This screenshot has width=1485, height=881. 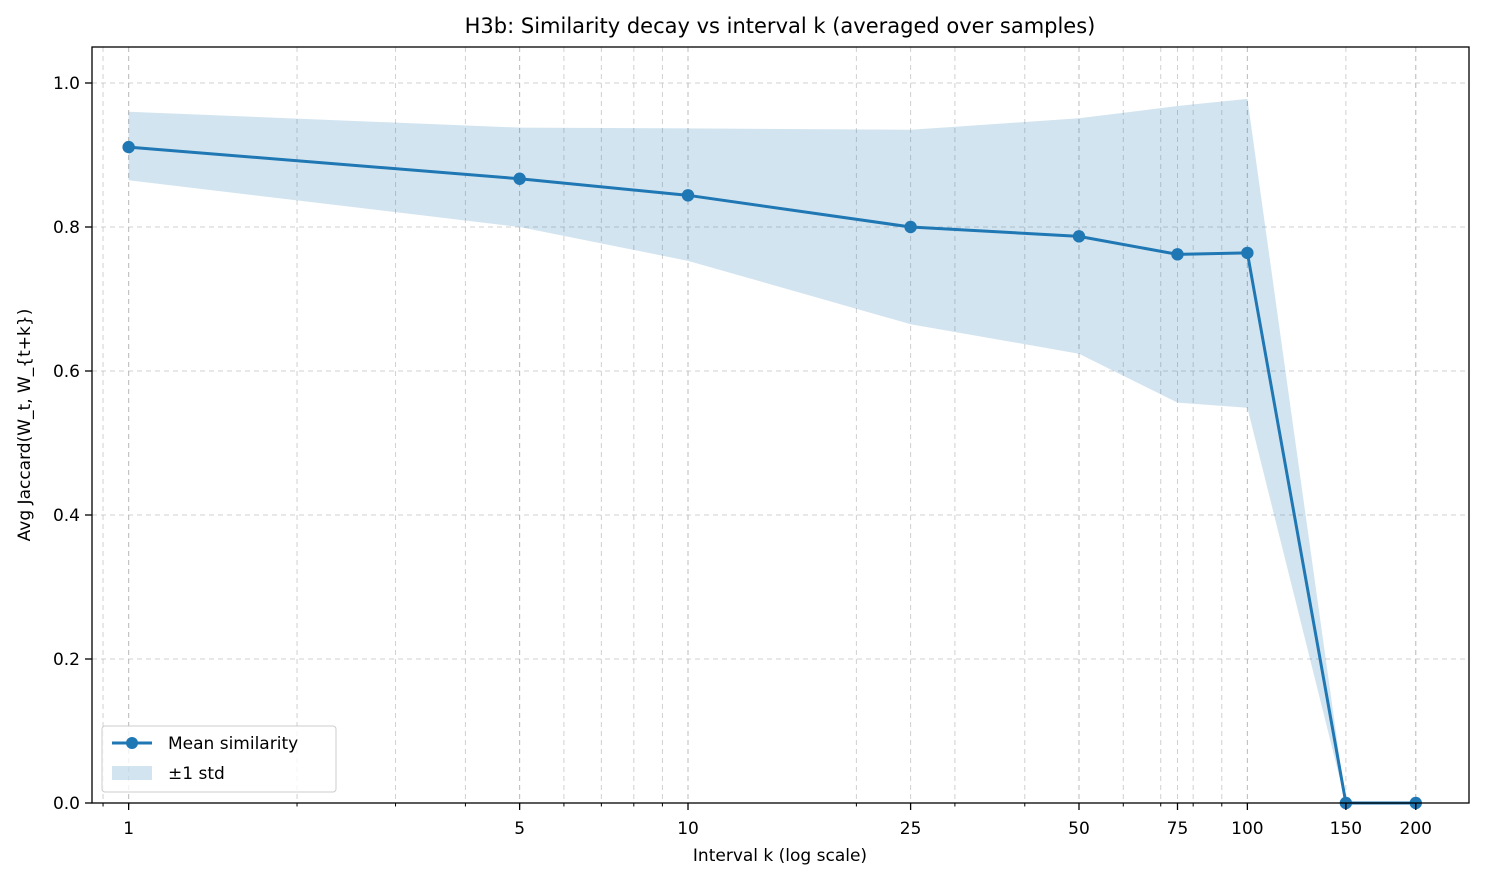 What do you see at coordinates (233, 744) in the screenshot?
I see `legend-mean-label: Mean similarity` at bounding box center [233, 744].